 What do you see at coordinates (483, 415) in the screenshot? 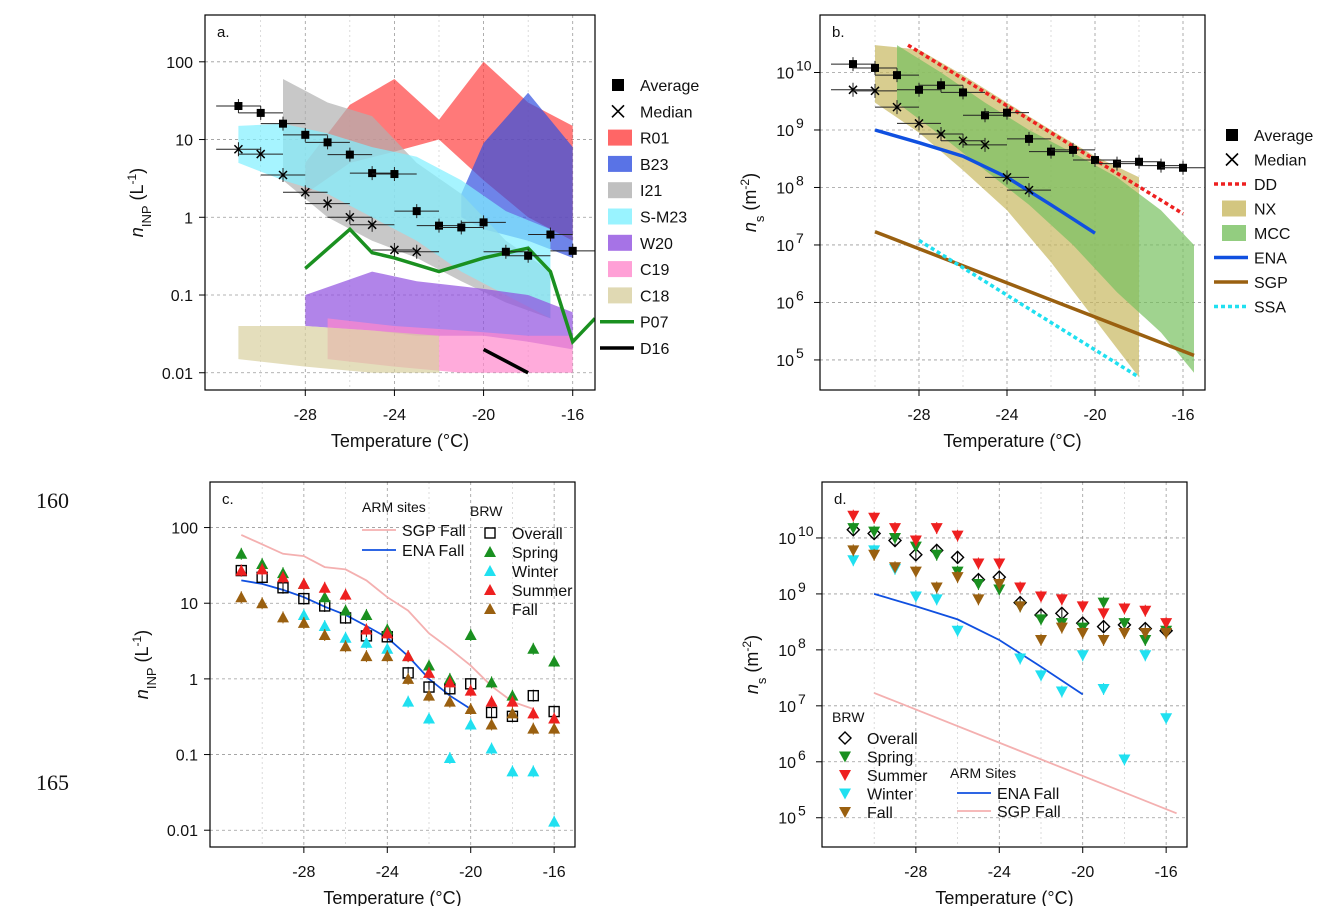
I see `x-tick-label: -20` at bounding box center [483, 415].